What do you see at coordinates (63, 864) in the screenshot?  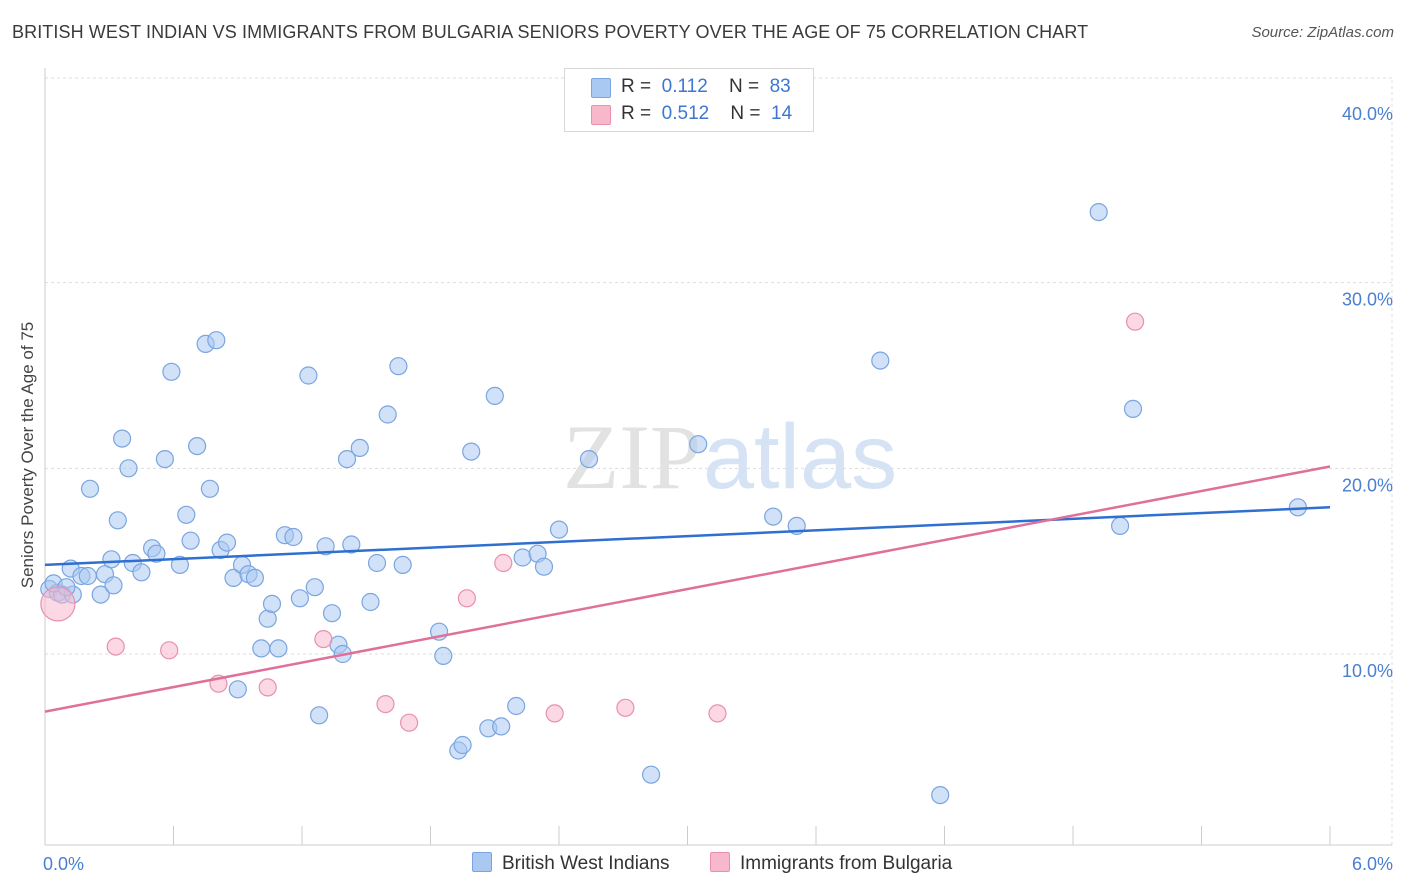 I see `x-tick-label-min: 0.0%` at bounding box center [63, 864].